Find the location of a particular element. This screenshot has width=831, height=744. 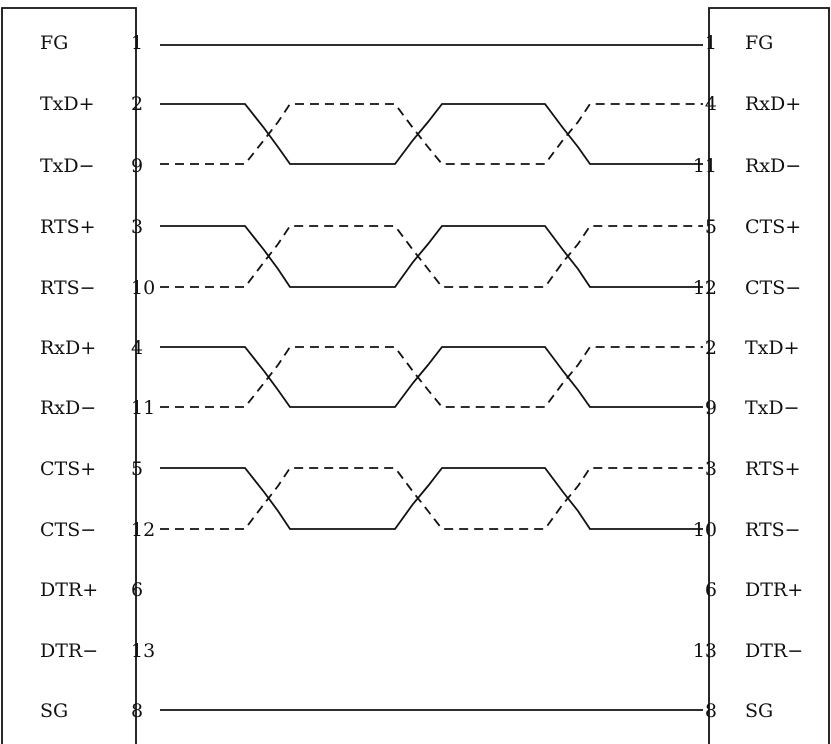

right-signal-label: DTR+ is located at coordinates (774, 590).